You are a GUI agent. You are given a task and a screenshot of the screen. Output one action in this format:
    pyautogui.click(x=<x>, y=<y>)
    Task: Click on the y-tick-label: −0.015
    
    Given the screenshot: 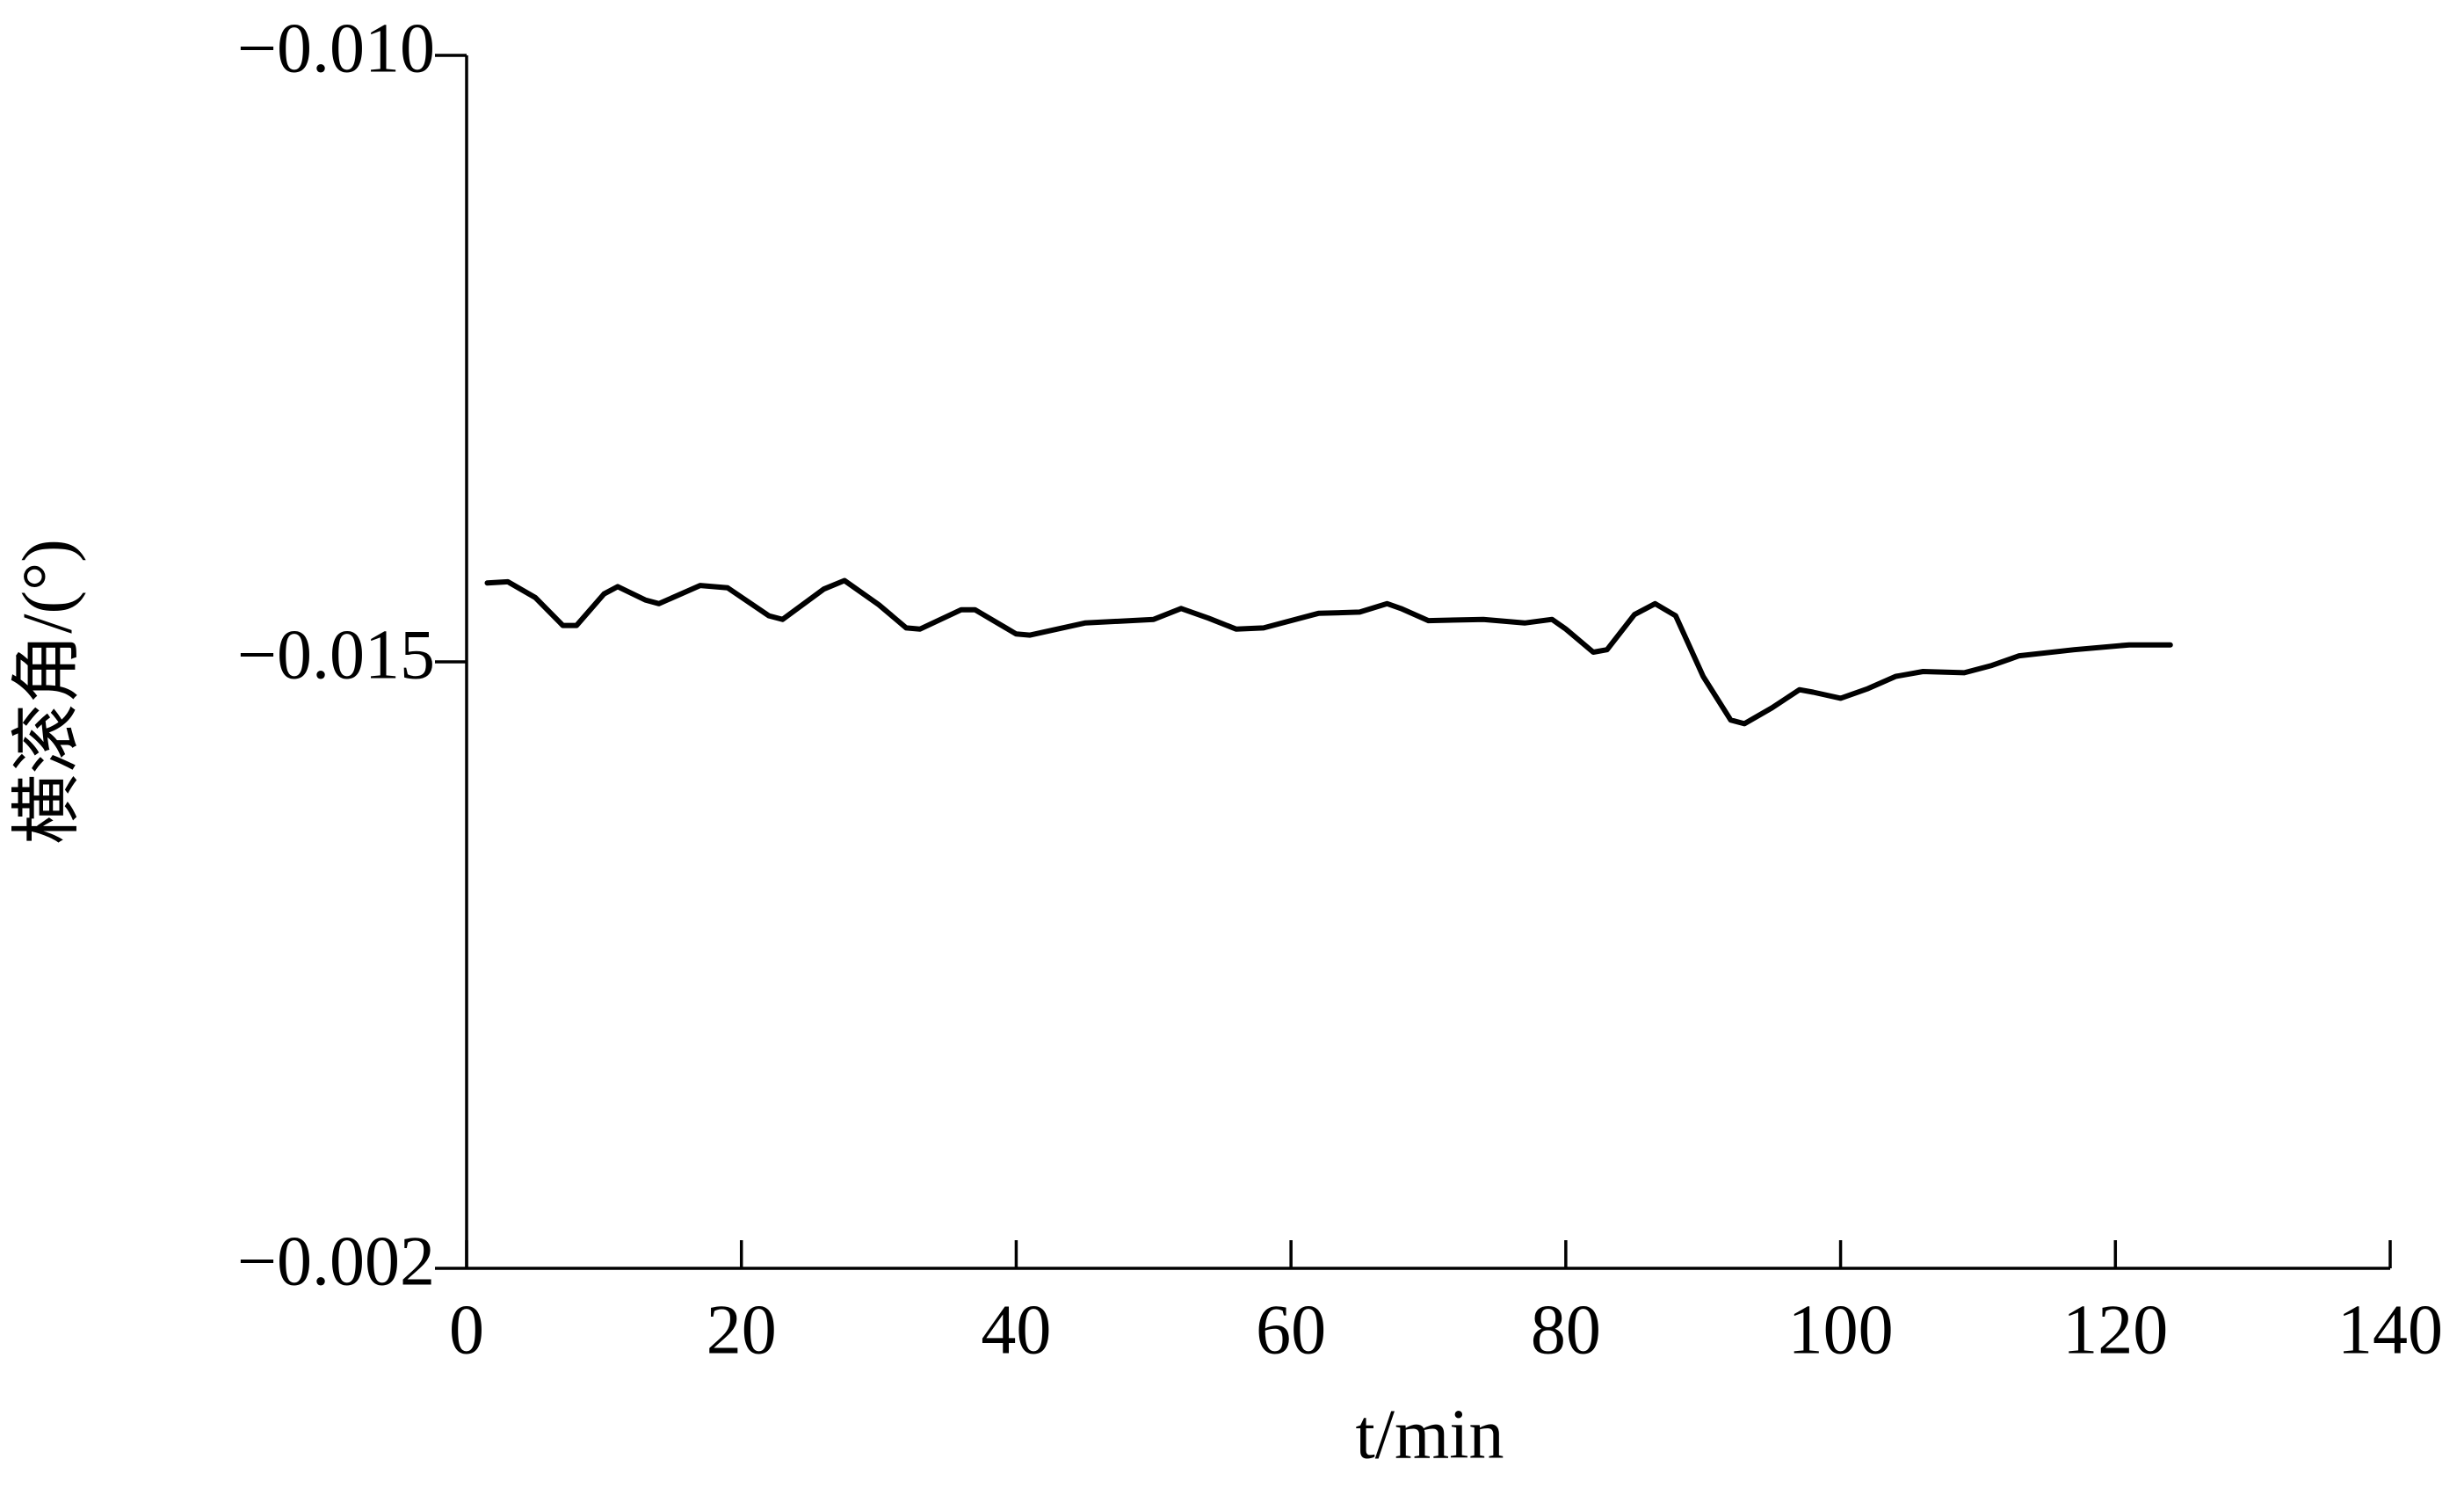 What is the action you would take?
    pyautogui.click(x=336, y=654)
    